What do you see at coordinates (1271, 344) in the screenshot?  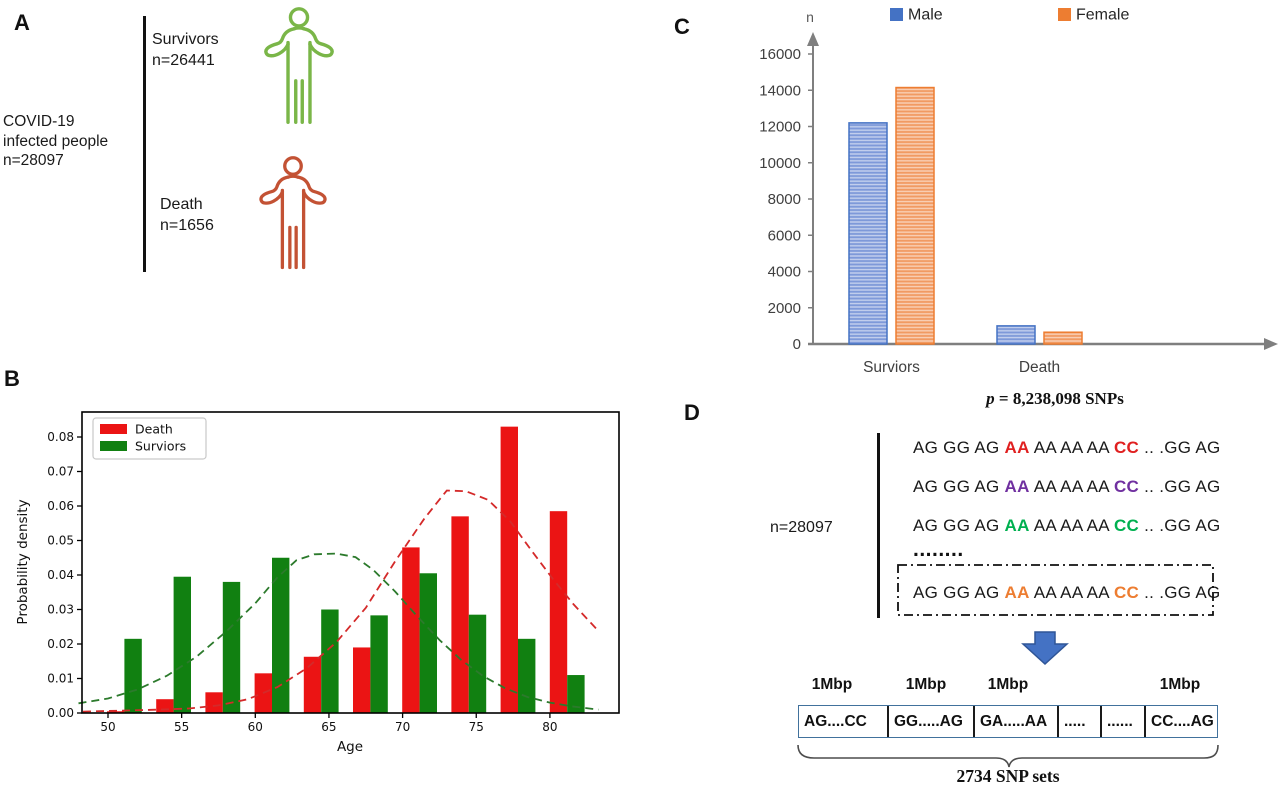 I see `x-axis-arrowhead` at bounding box center [1271, 344].